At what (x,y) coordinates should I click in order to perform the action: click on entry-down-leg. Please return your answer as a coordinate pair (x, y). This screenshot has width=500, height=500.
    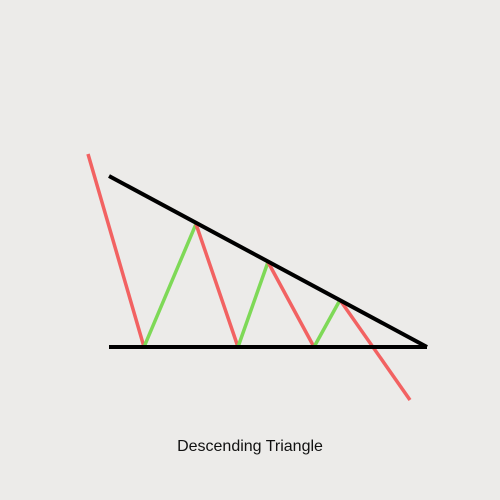
    Looking at the image, I should click on (116, 250).